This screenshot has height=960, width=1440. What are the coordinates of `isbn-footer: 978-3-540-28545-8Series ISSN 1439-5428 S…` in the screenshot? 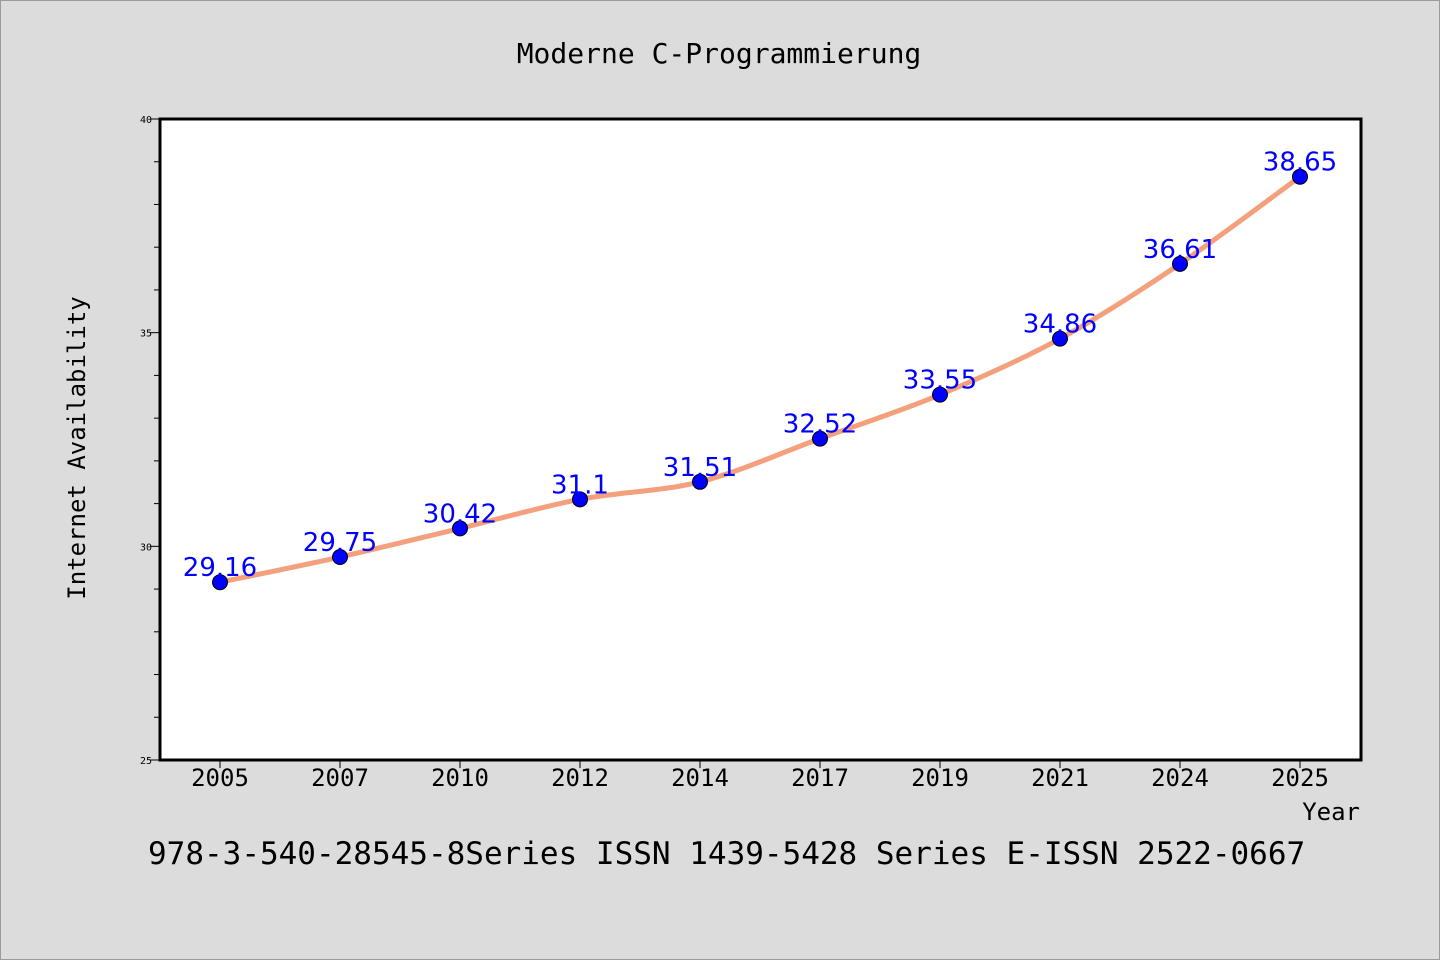 It's located at (726, 854).